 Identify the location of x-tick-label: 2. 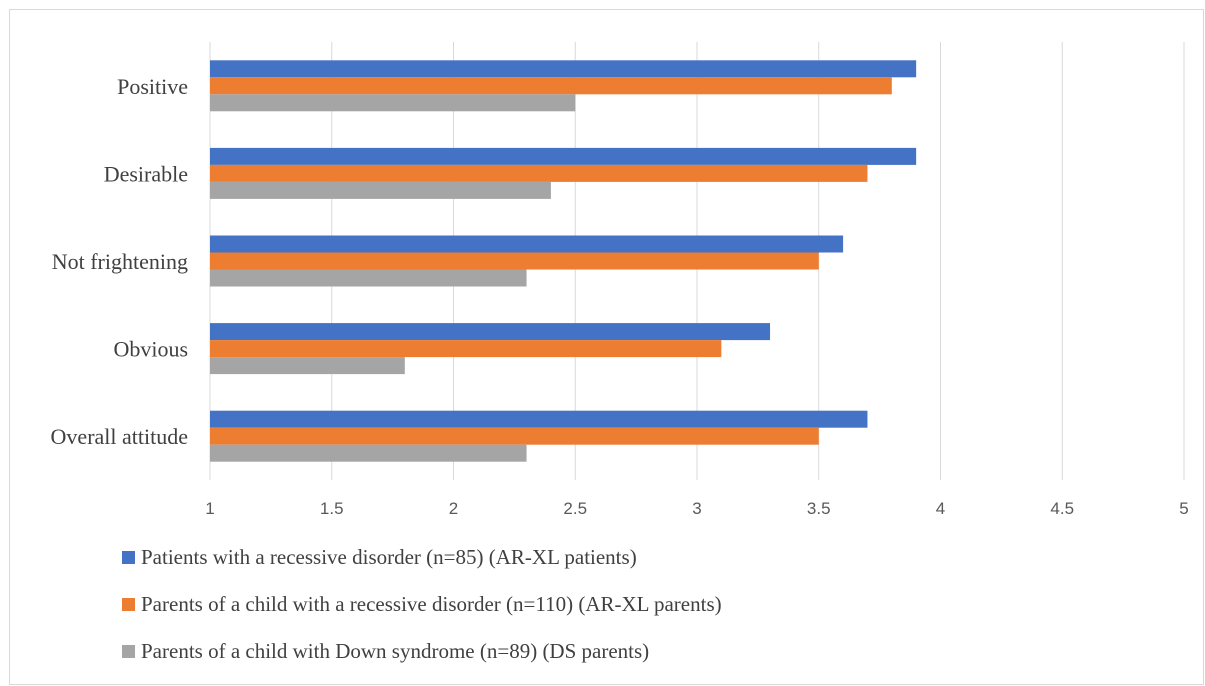
(453, 508).